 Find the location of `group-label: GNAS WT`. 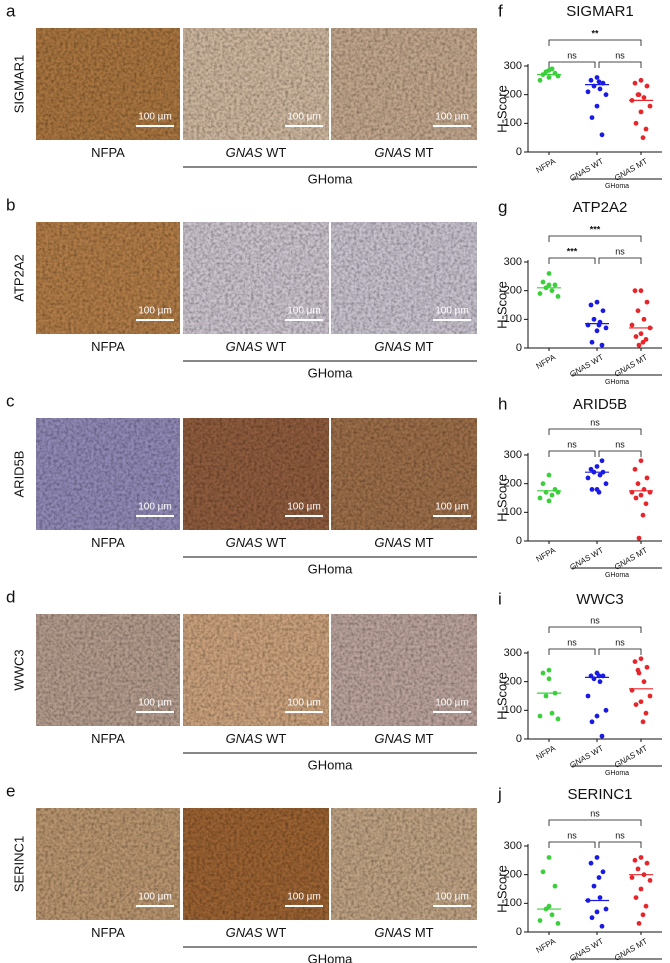

group-label: GNAS WT is located at coordinates (256, 738).